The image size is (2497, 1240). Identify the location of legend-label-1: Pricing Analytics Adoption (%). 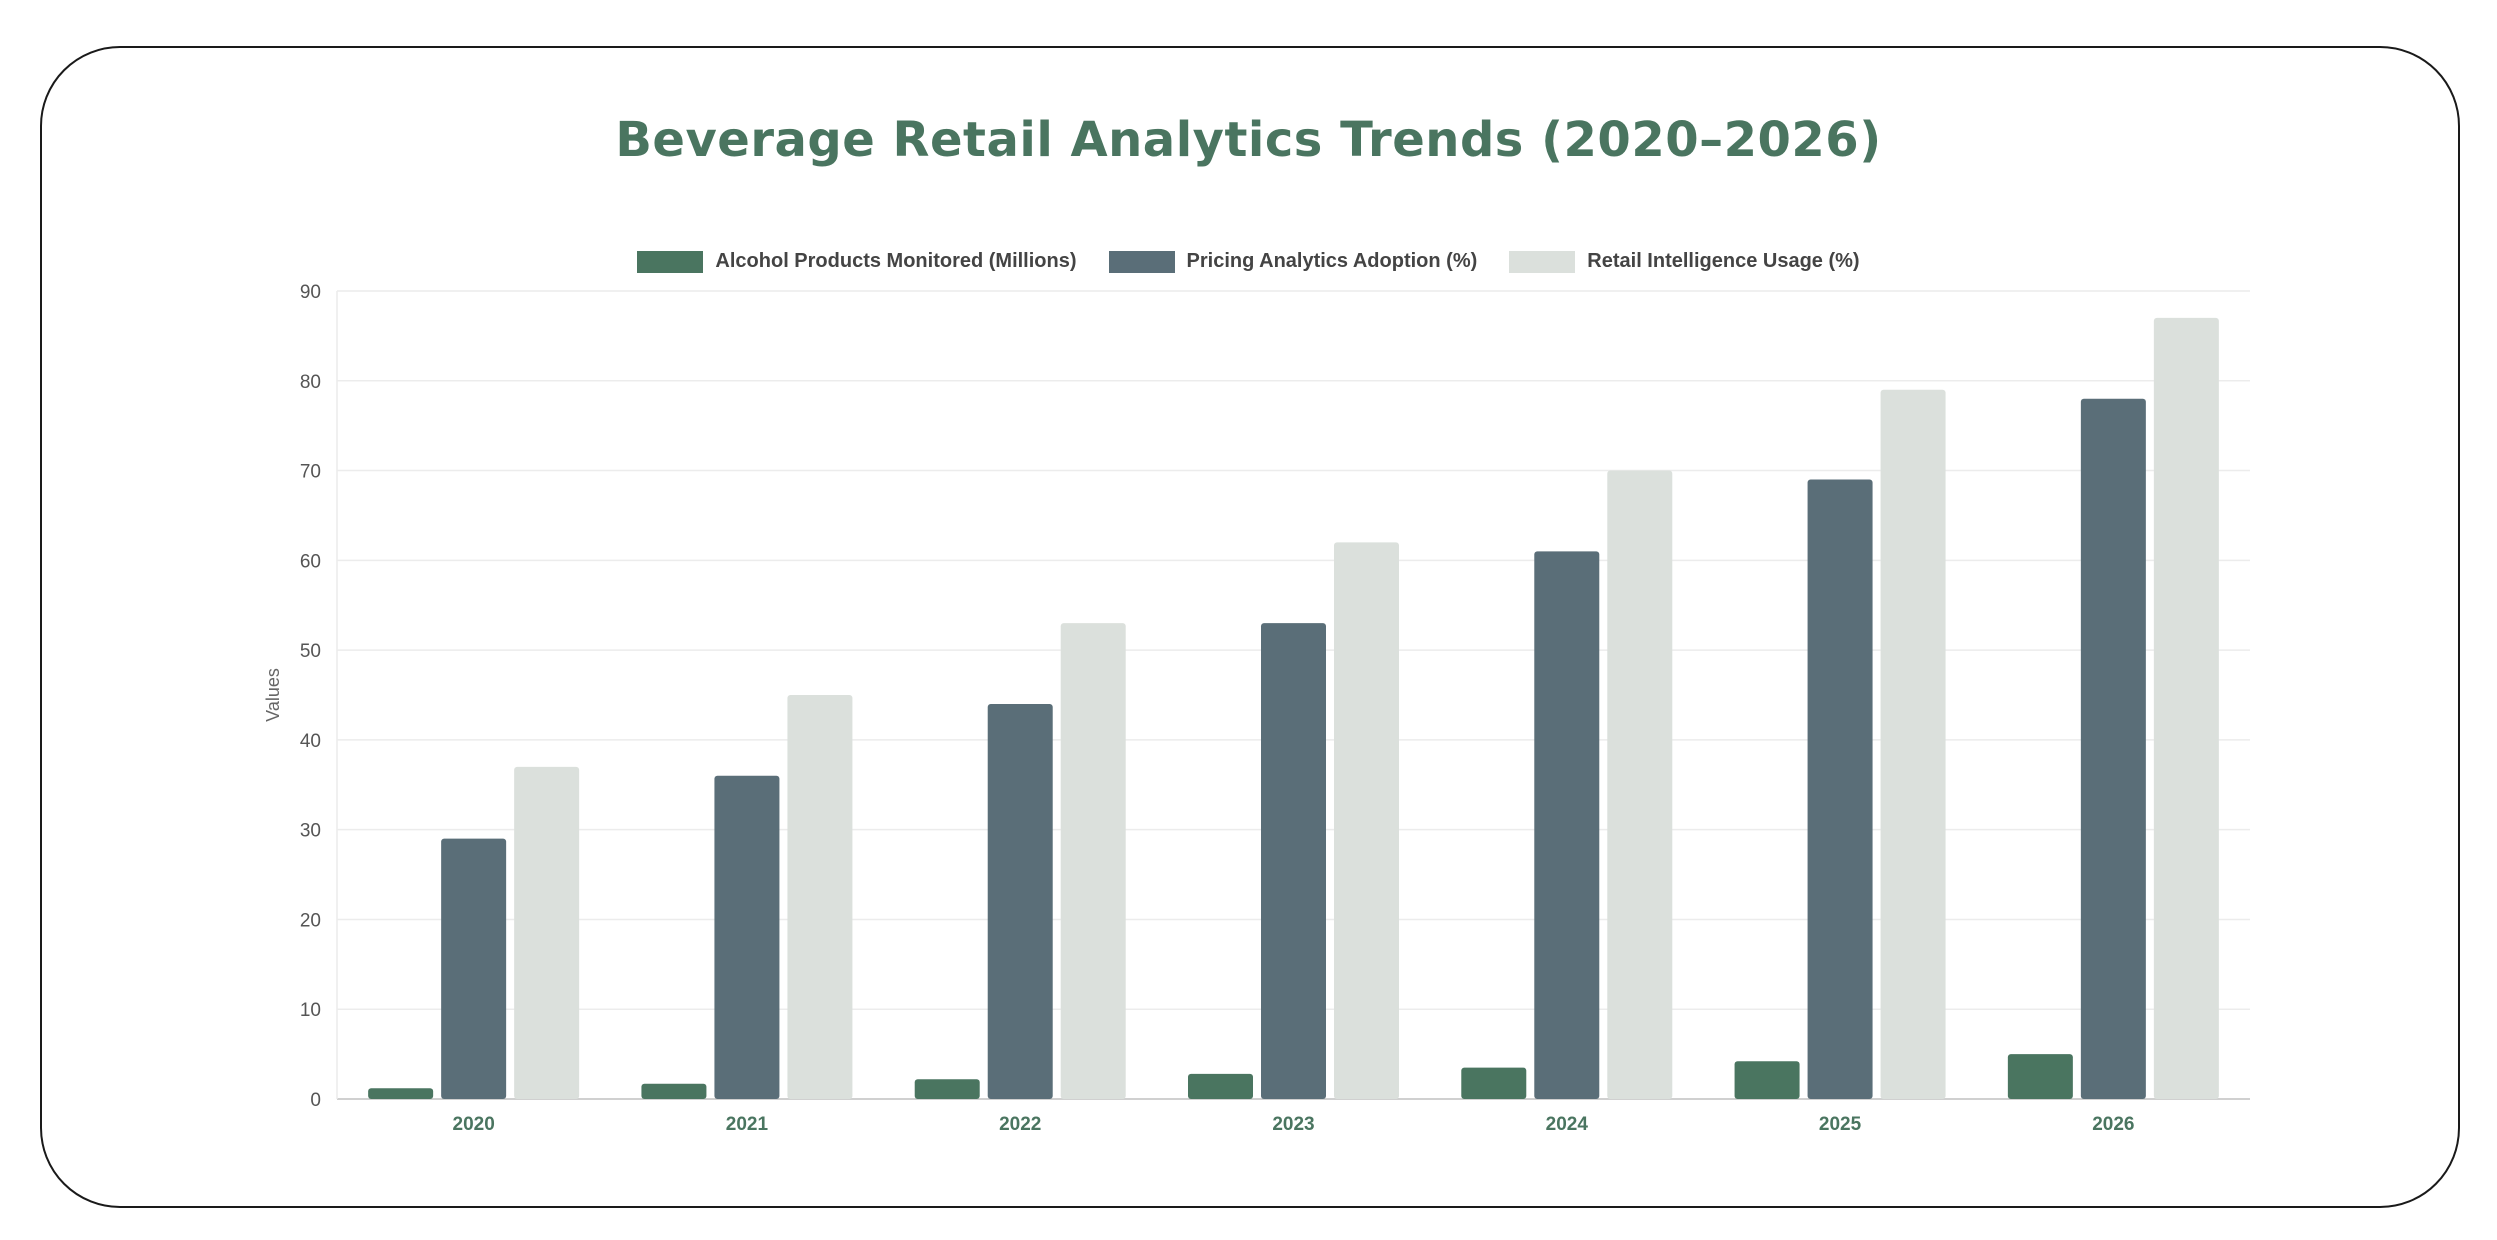
(1332, 261).